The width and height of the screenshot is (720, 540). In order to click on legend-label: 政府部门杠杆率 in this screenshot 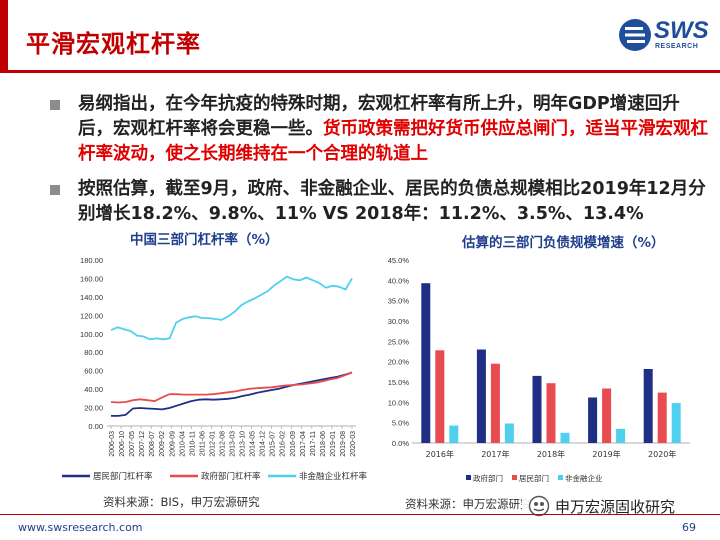, I will do `click(231, 476)`.